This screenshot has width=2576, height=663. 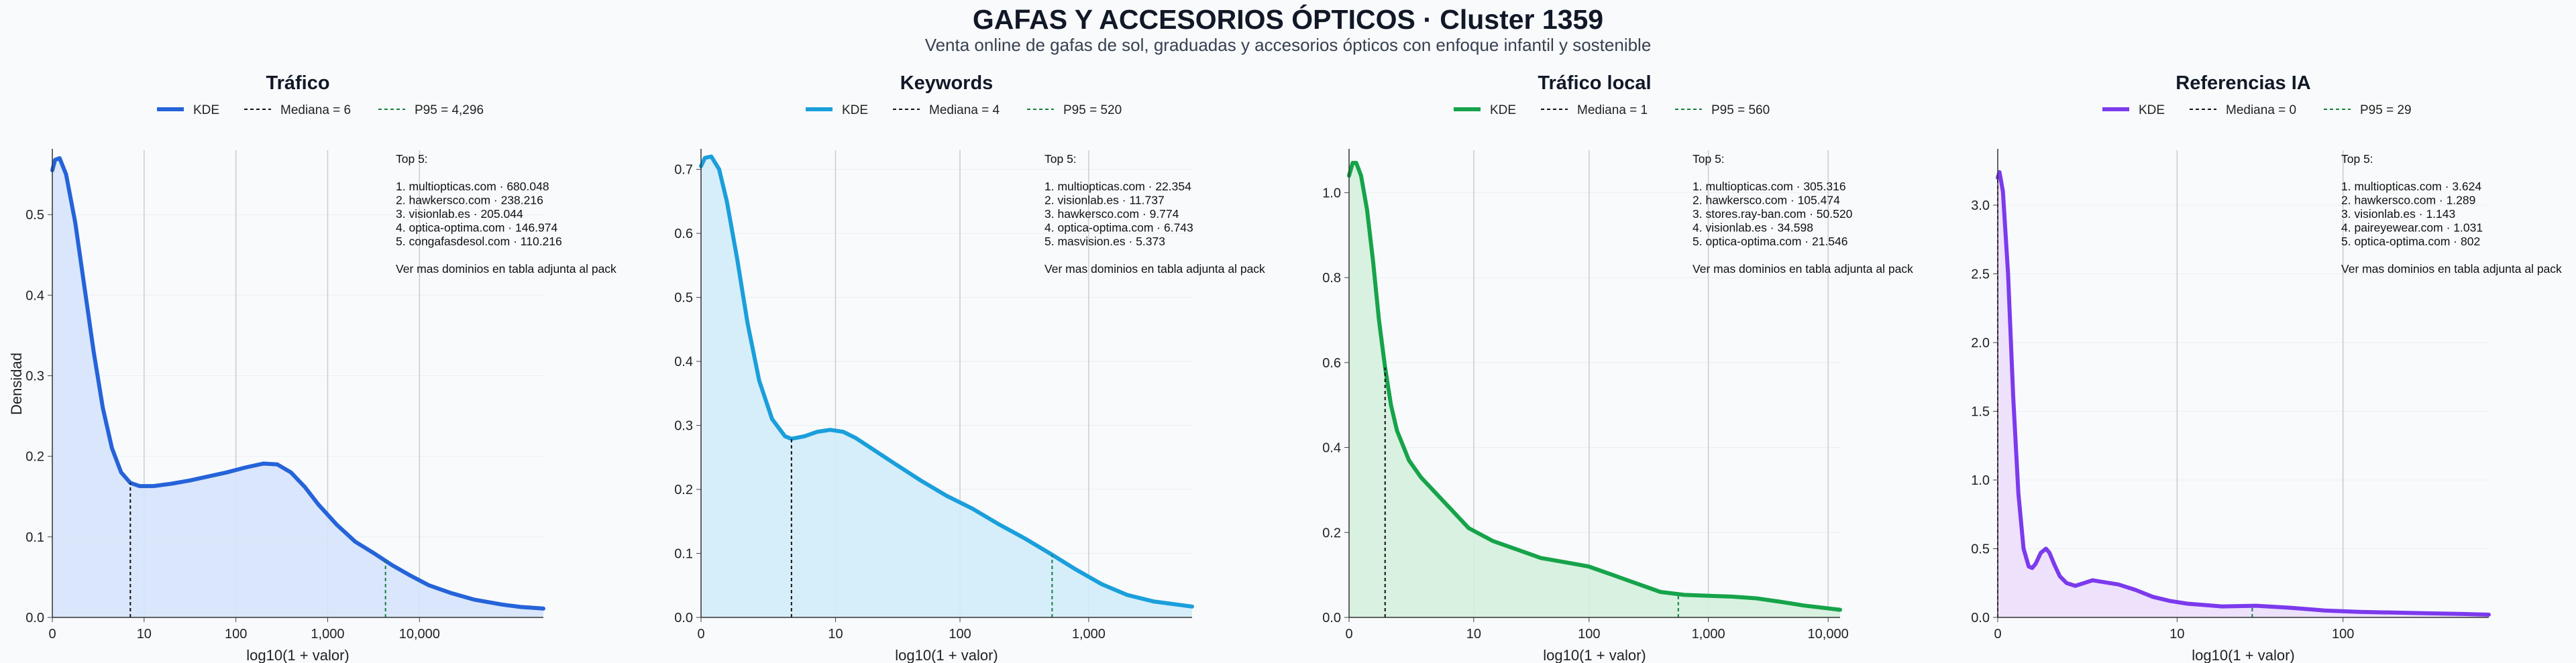 What do you see at coordinates (477, 228) in the screenshot?
I see `annotation-line-5: 4. optica-optima.com · 146.974` at bounding box center [477, 228].